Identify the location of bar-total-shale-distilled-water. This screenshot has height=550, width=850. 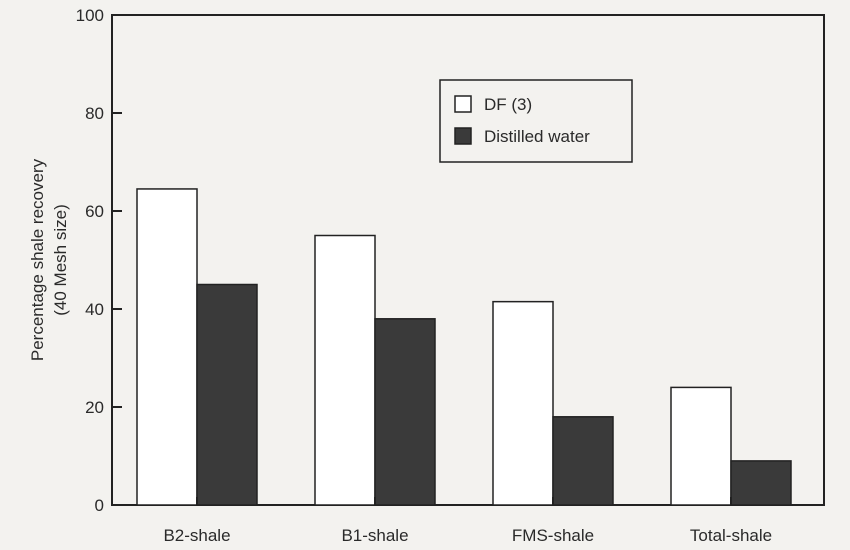
(761, 483).